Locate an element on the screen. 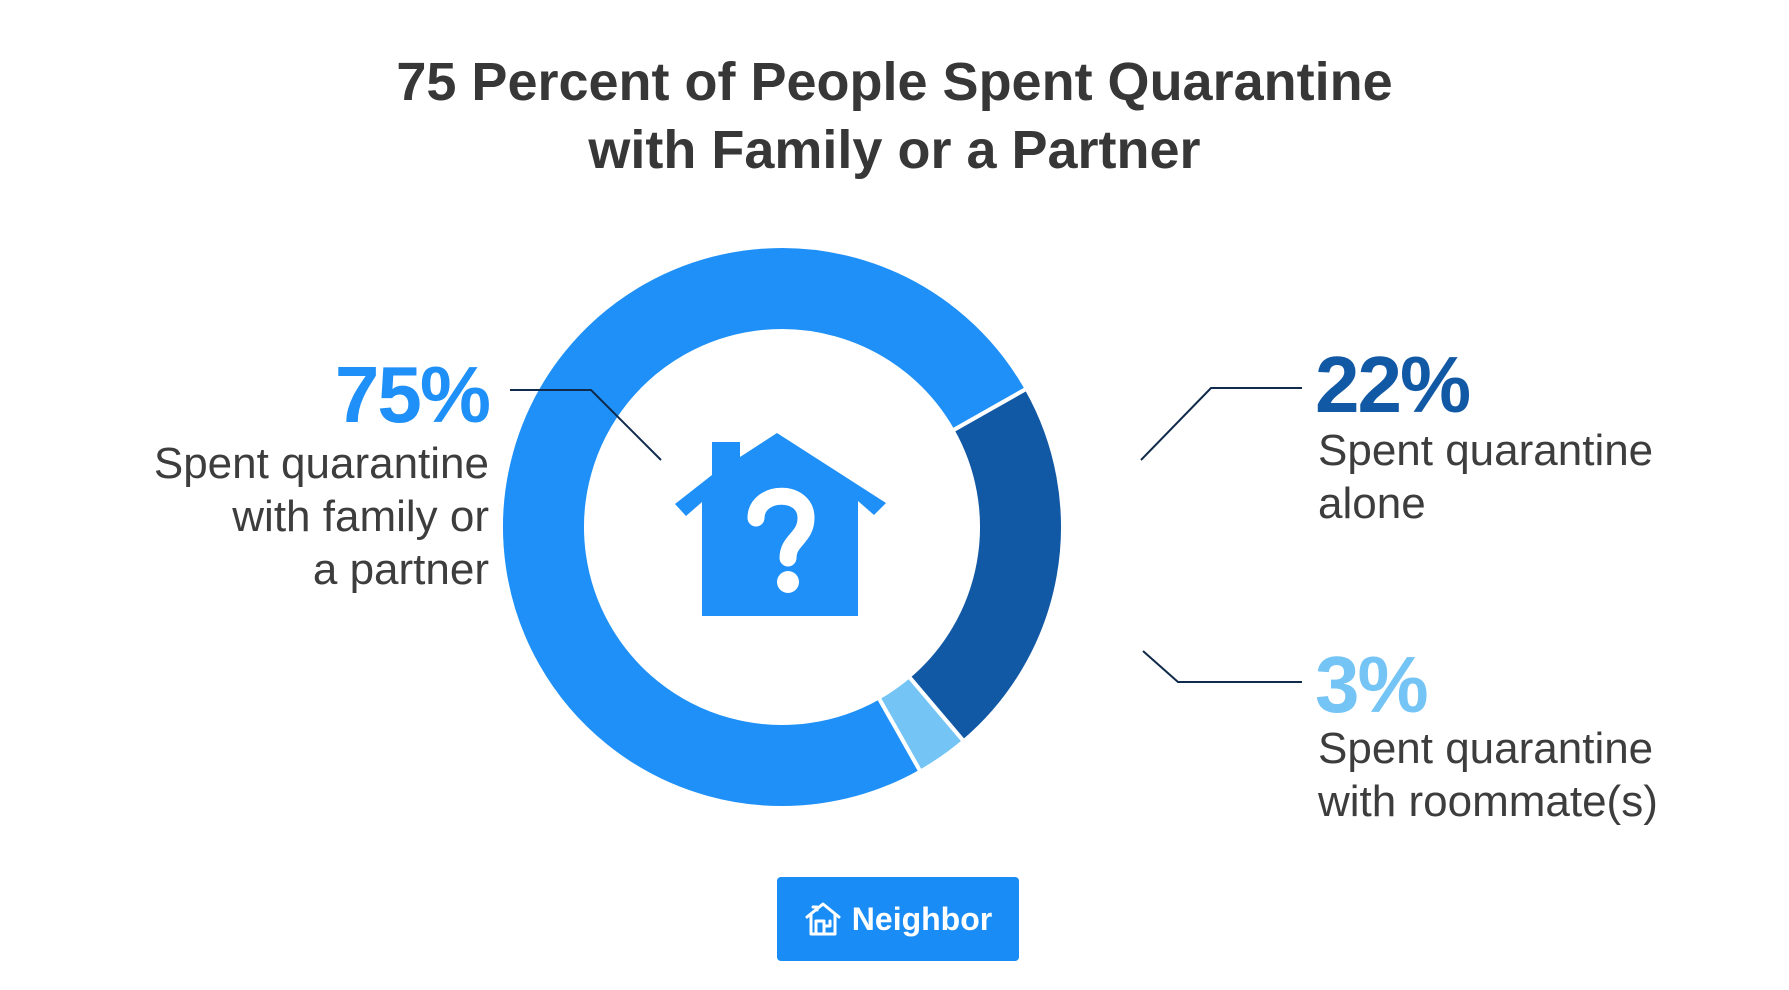  chart-title-line-1: 75 Percent of People Spent Quarantine is located at coordinates (894, 82).